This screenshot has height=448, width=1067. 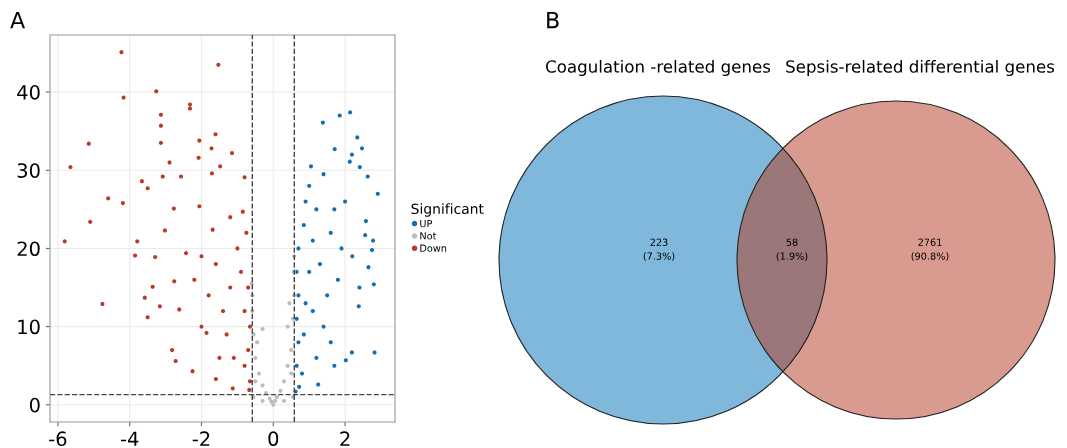 I want to click on legend-title: Significant, so click(x=447, y=210).